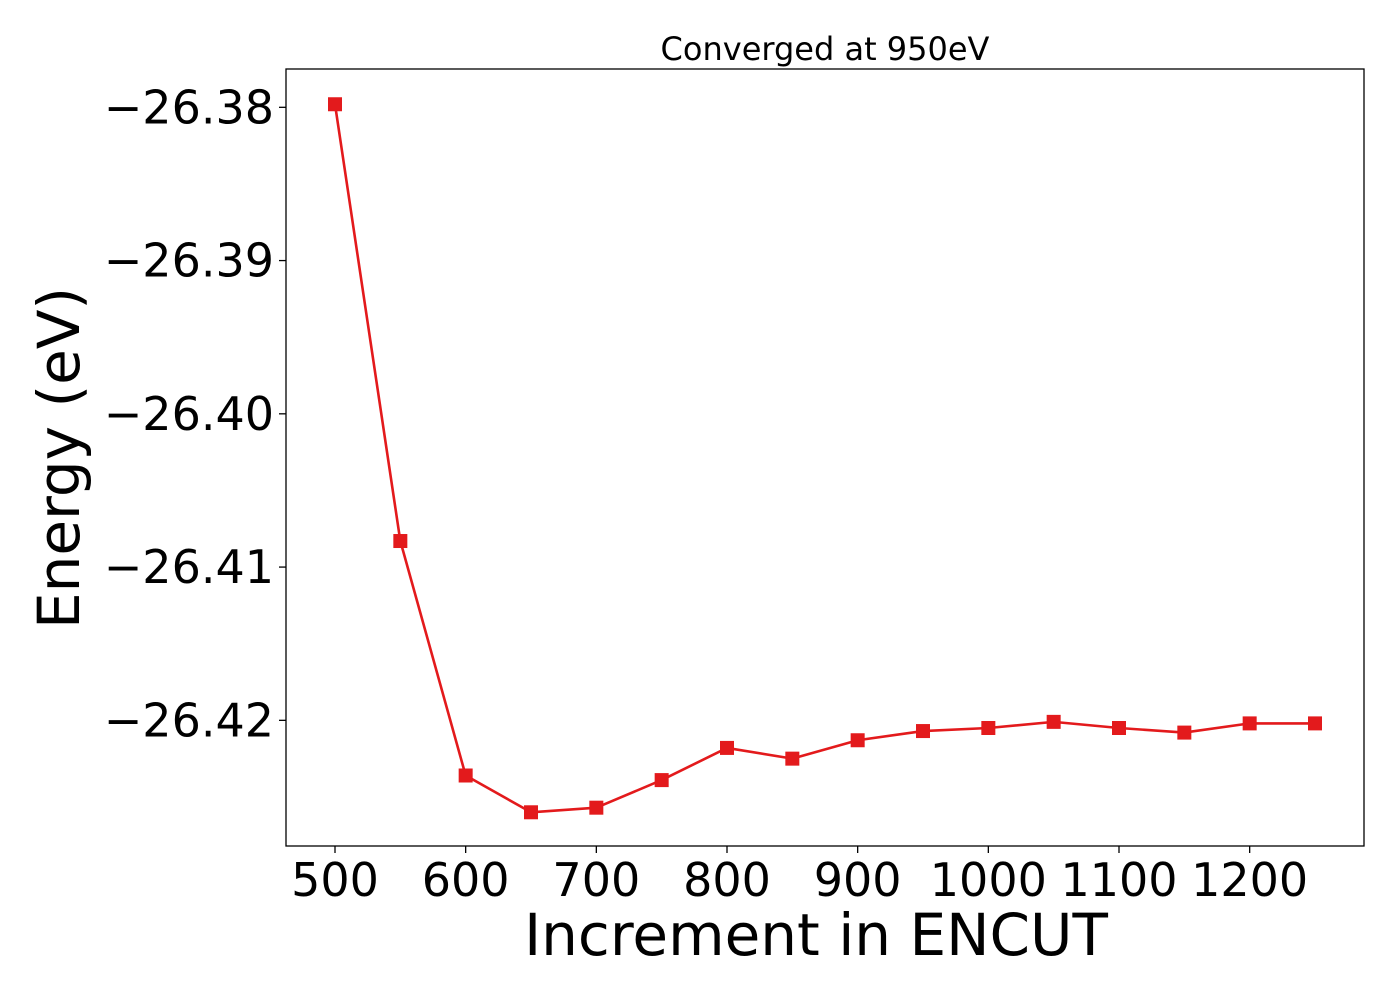 Image resolution: width=1400 pixels, height=1000 pixels. I want to click on x-tick-label: 1000, so click(988, 880).